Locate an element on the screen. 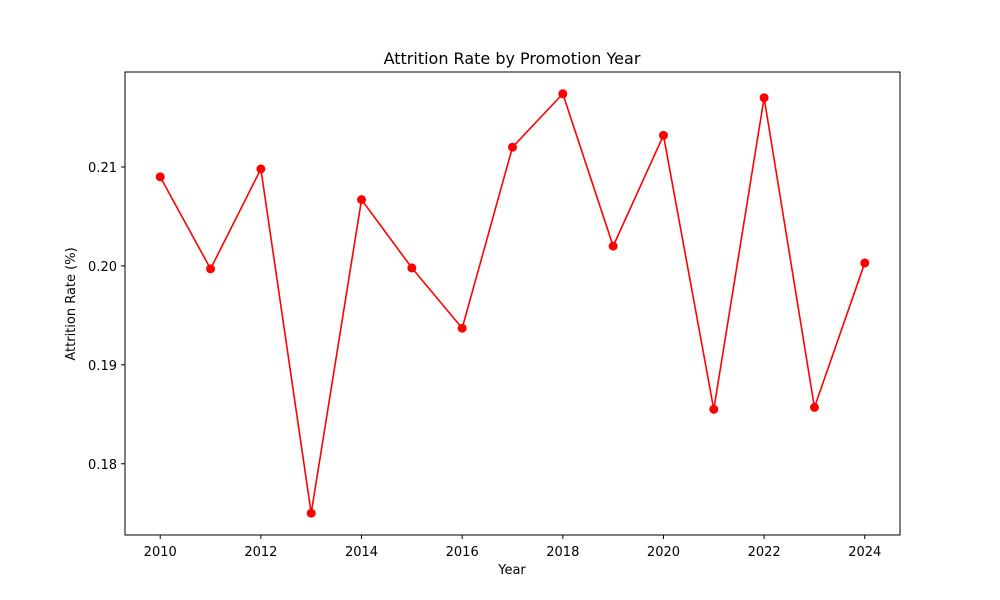 This screenshot has width=1000, height=600. data-point-2010 is located at coordinates (160, 177).